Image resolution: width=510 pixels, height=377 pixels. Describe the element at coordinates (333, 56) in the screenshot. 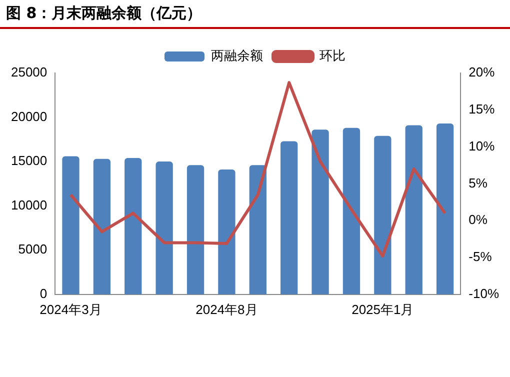

I see `legend-label: 环比` at that location.